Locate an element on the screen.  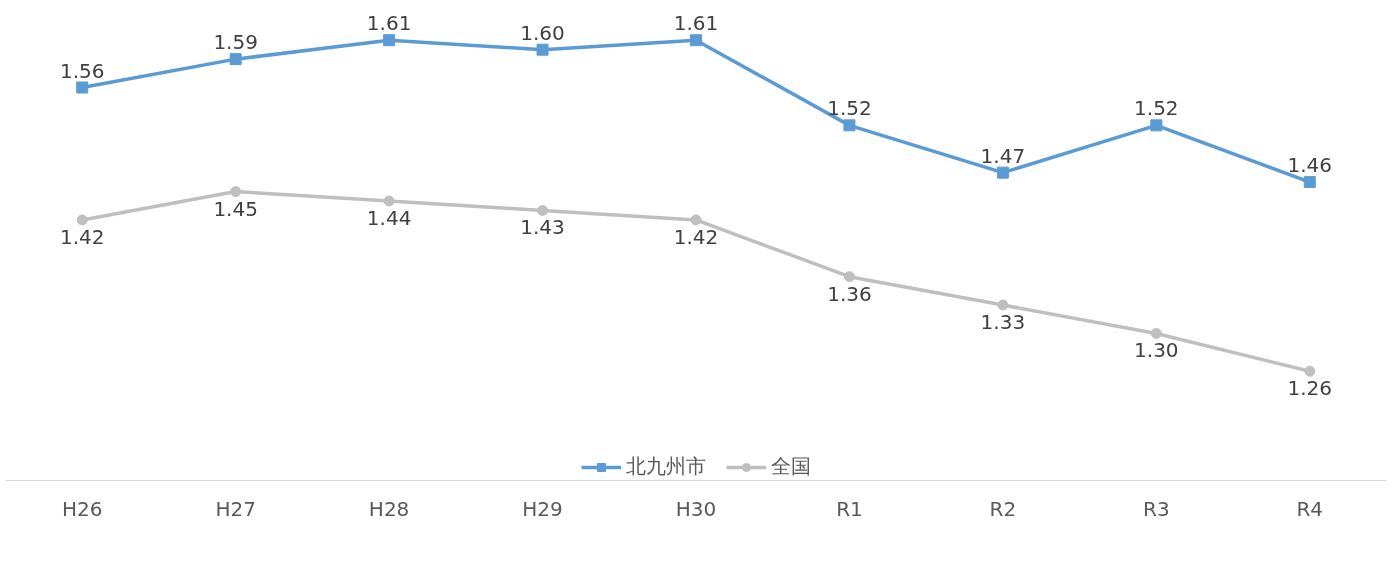
x-tick-label: R1 is located at coordinates (849, 508).